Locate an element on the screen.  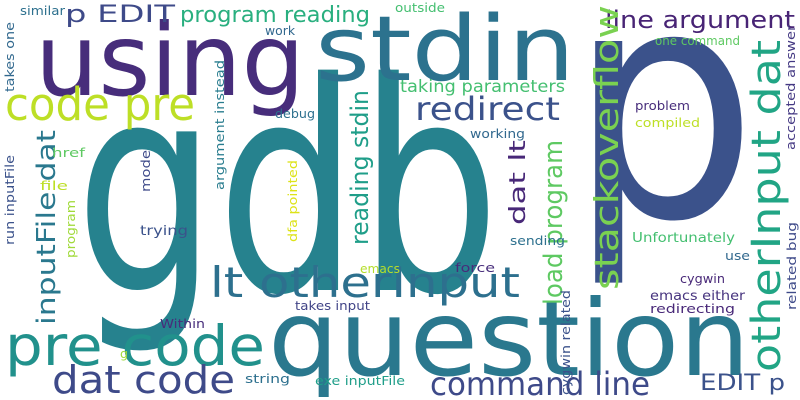
word: compiled is located at coordinates (667, 123).